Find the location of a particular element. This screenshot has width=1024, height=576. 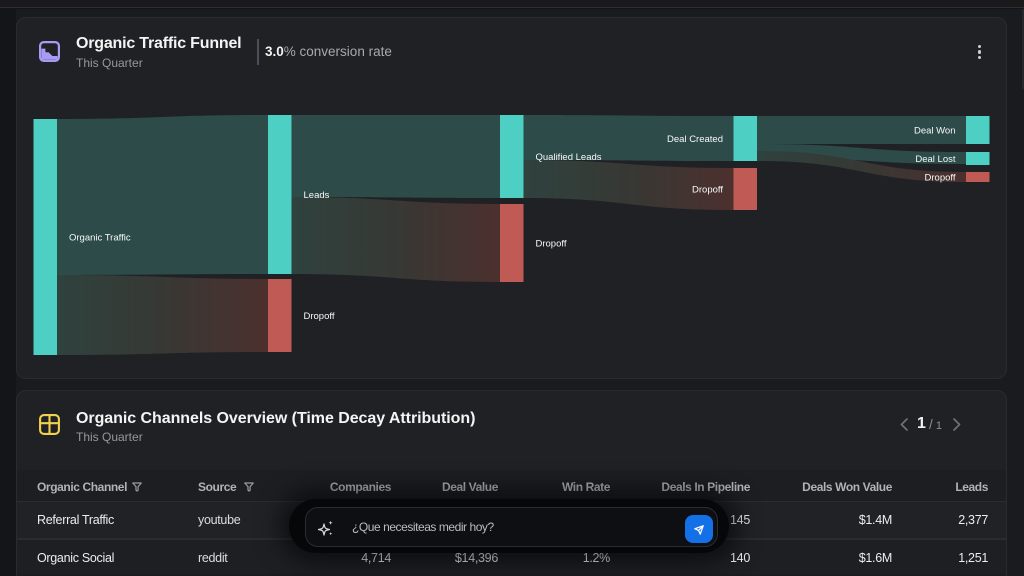

svg-text: Organic Traffic is located at coordinates (100, 238).